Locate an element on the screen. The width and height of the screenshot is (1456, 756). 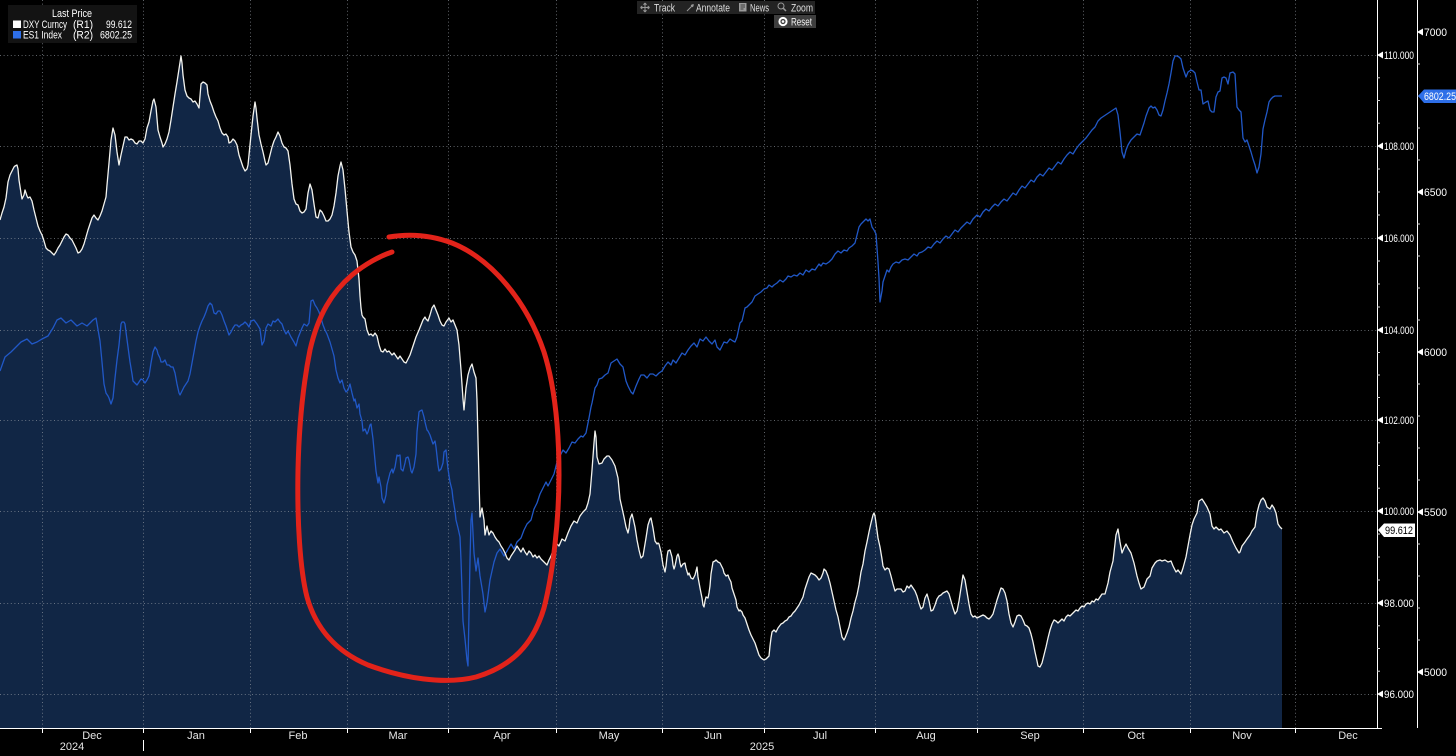
svg-text: DXY Curncy is located at coordinates (45, 25).